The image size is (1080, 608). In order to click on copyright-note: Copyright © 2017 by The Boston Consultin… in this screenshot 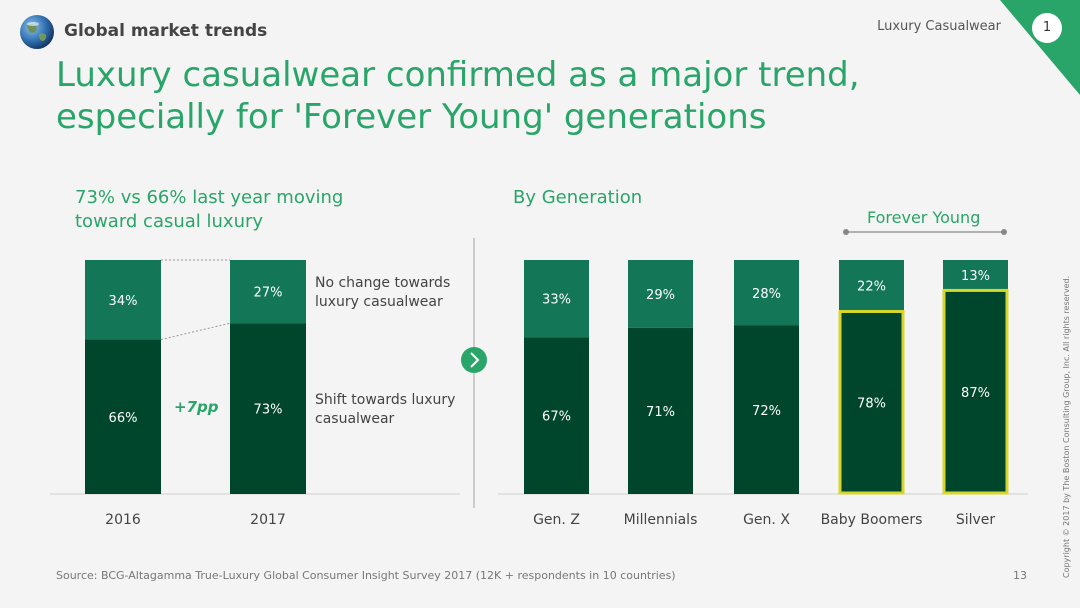, I will do `click(1066, 426)`.